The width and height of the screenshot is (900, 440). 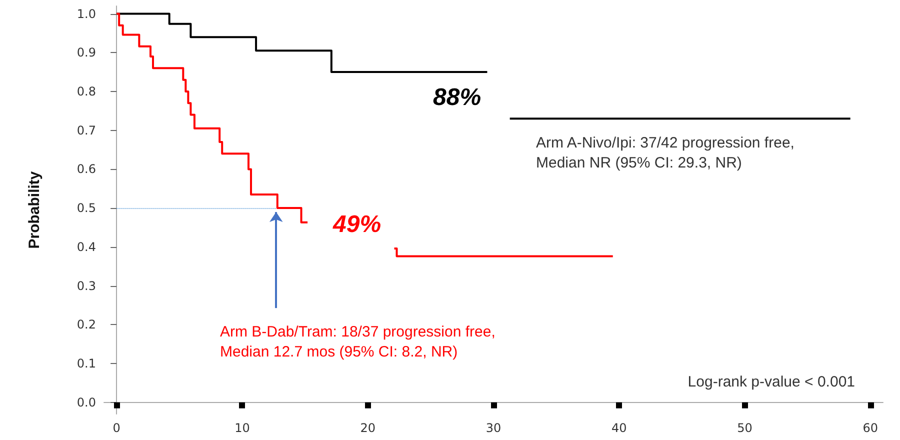 I want to click on y-tick-label: 0.9, so click(x=86, y=53).